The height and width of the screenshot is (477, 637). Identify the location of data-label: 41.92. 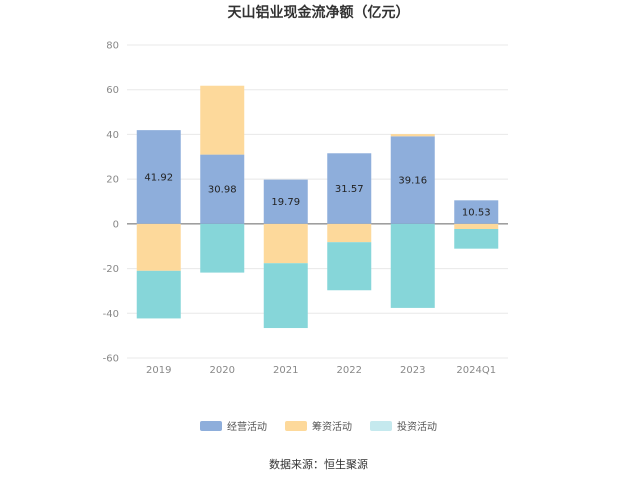
(158, 177).